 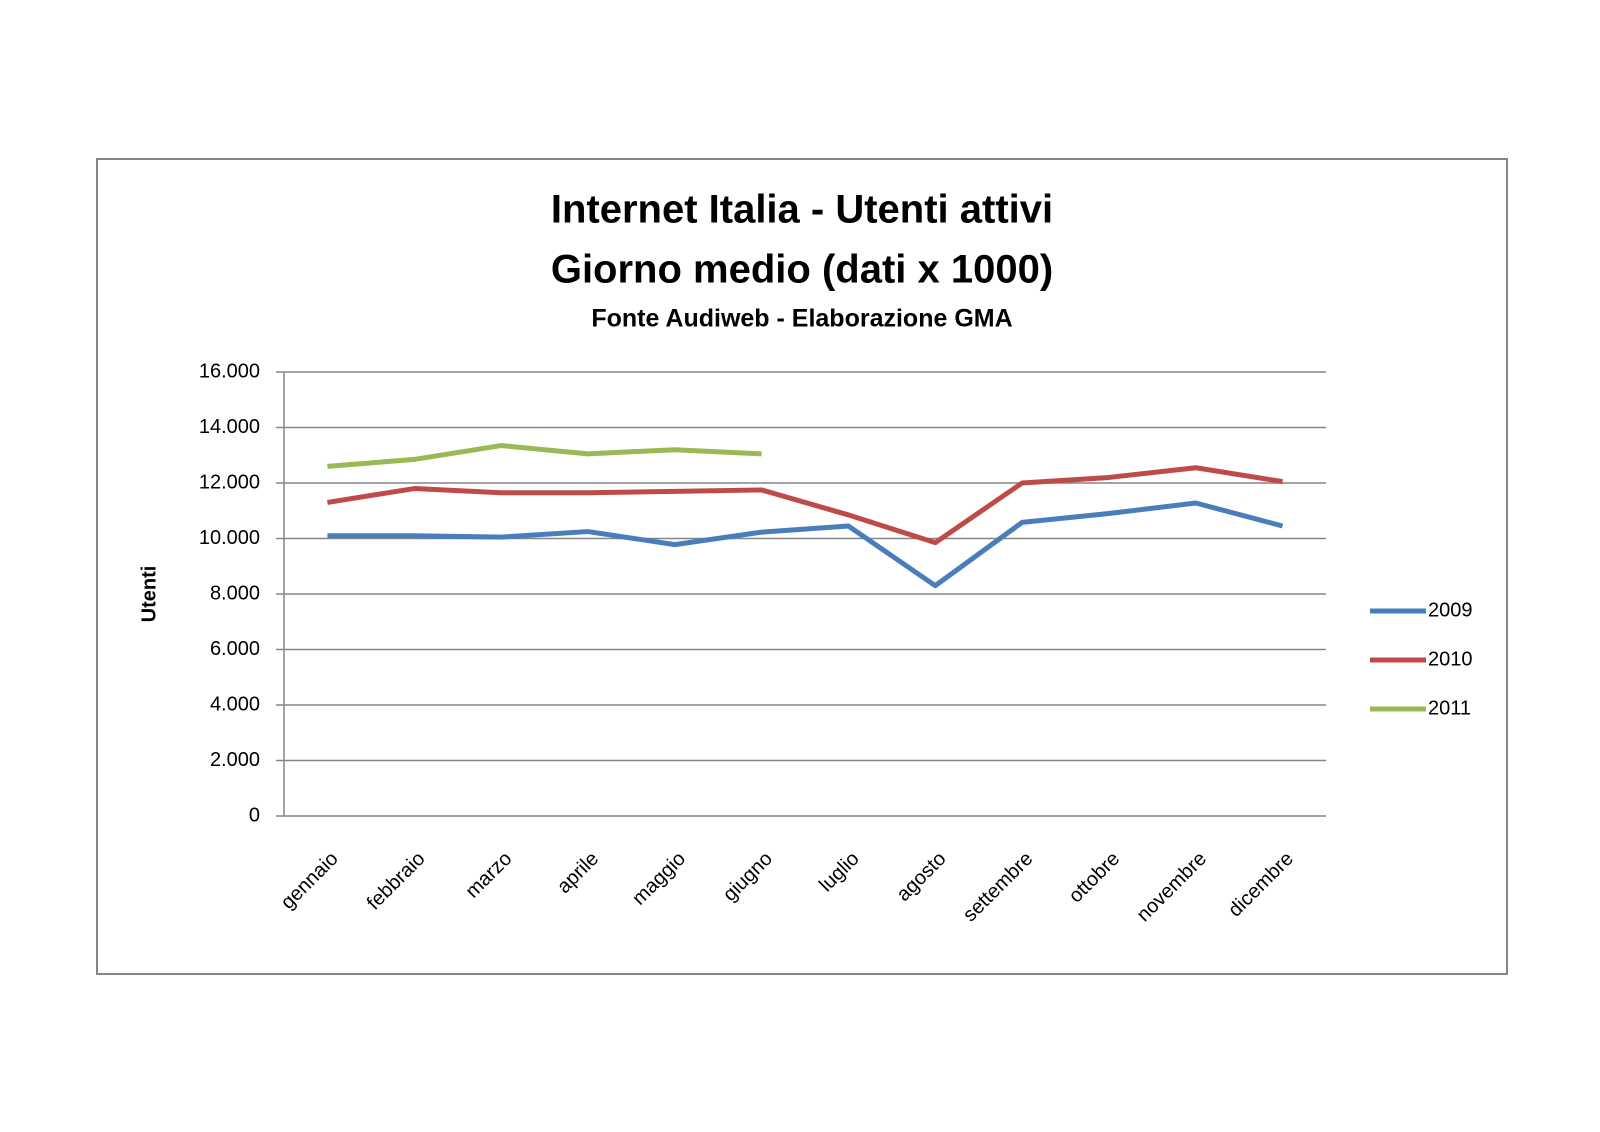 I want to click on y-axis-label: Utenti, so click(x=149, y=594).